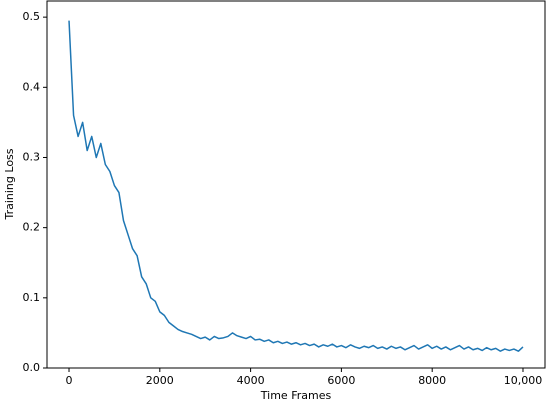 This screenshot has width=550, height=408. Describe the element at coordinates (341, 380) in the screenshot. I see `x-tick-label: 6000` at that location.